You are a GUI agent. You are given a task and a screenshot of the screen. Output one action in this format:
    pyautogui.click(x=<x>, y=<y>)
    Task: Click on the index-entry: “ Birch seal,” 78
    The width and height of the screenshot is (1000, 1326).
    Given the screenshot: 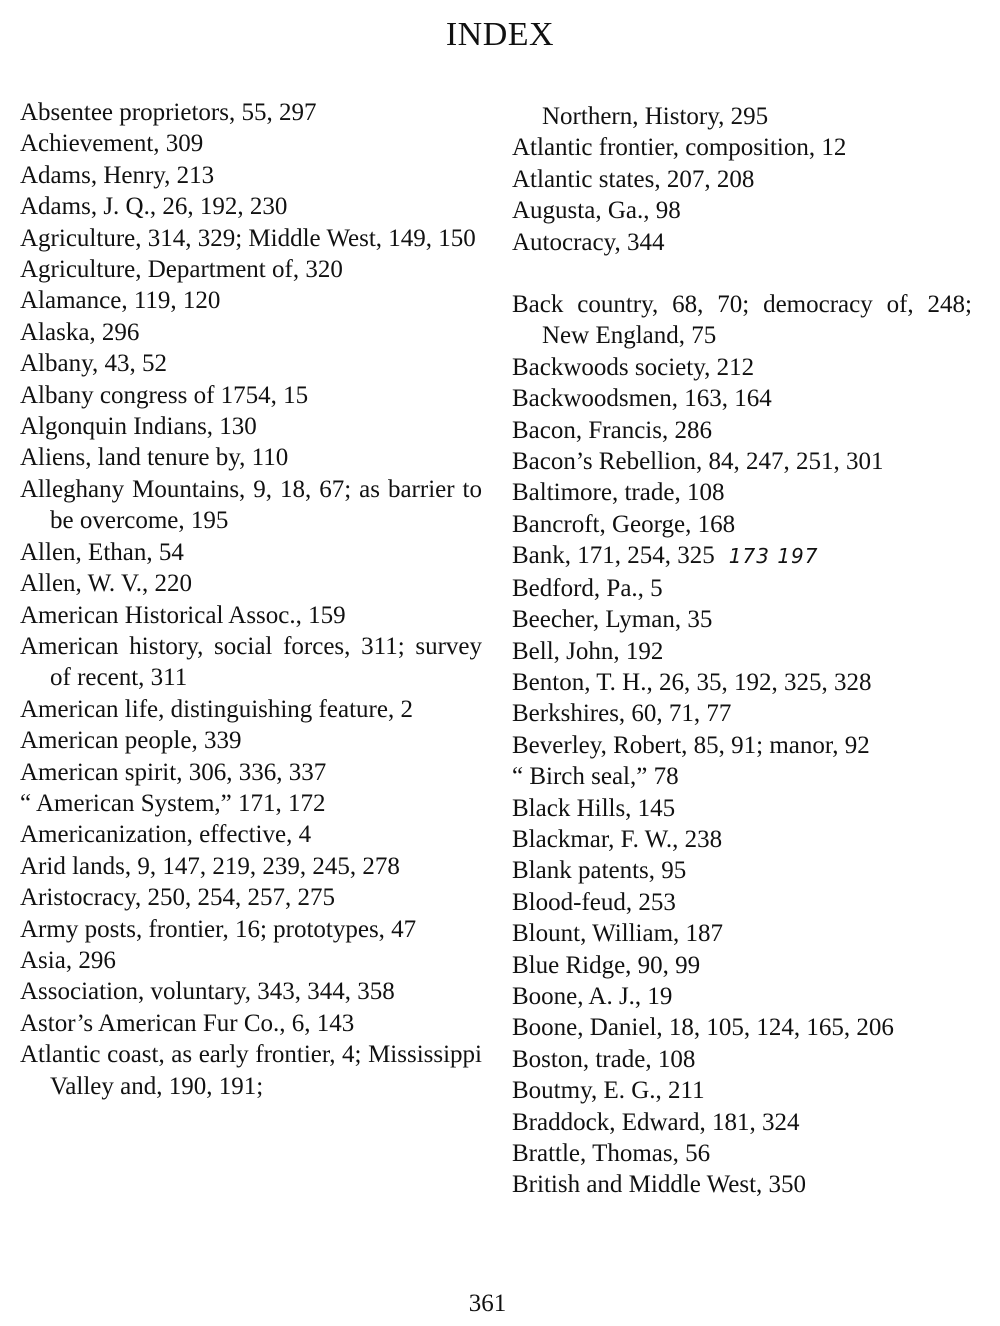 What is the action you would take?
    pyautogui.click(x=595, y=777)
    